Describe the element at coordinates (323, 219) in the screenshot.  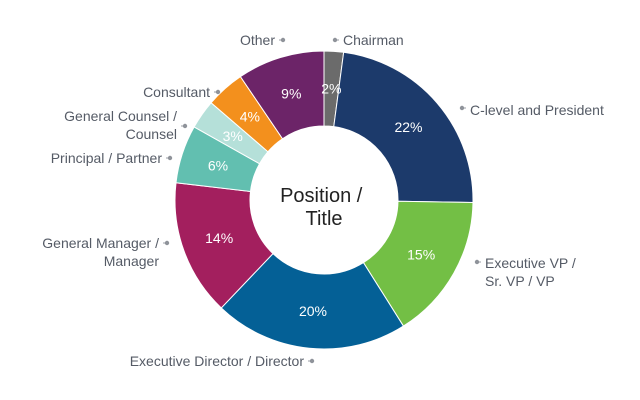
I see `center-title-line-2: Title` at that location.